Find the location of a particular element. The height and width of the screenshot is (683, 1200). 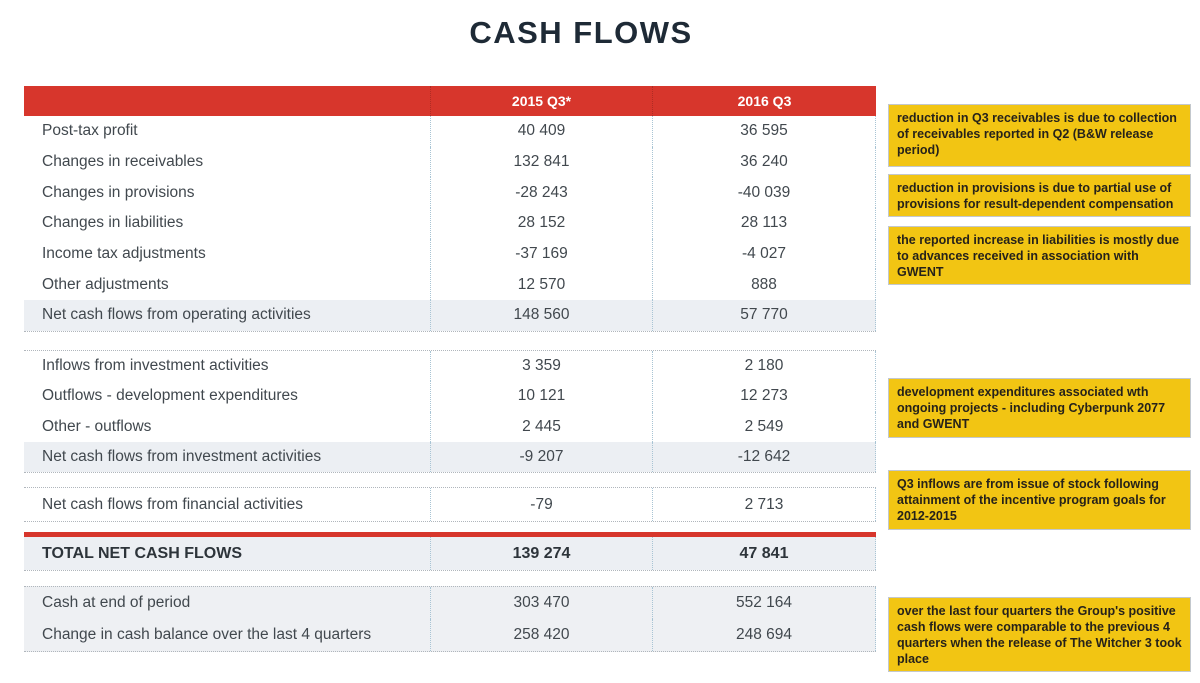

table-row: Changes in provisions -28 243 -40 039 is located at coordinates (450, 193).